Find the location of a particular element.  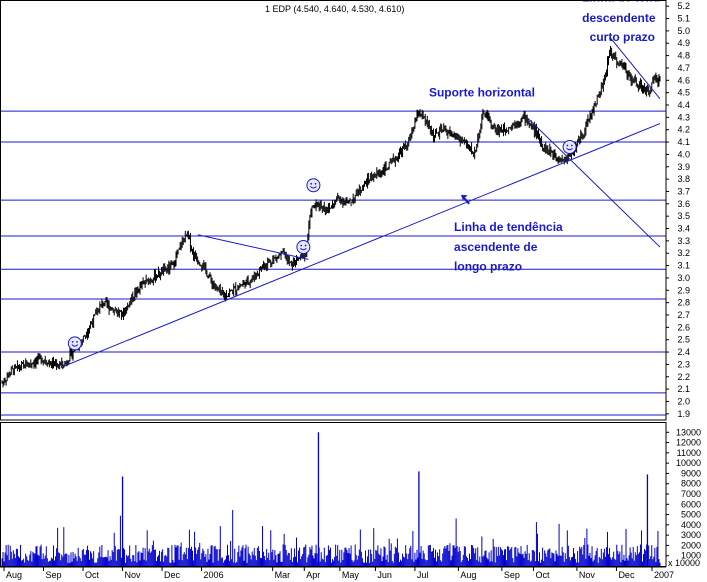

price-tick-label-17: 3.6 is located at coordinates (683, 204).